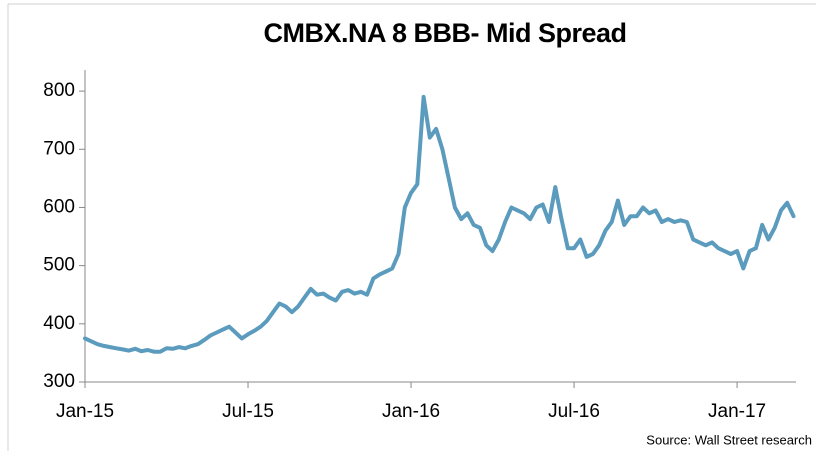 This screenshot has height=451, width=816. Describe the element at coordinates (411, 411) in the screenshot. I see `x-tick-label: Jan-16` at that location.